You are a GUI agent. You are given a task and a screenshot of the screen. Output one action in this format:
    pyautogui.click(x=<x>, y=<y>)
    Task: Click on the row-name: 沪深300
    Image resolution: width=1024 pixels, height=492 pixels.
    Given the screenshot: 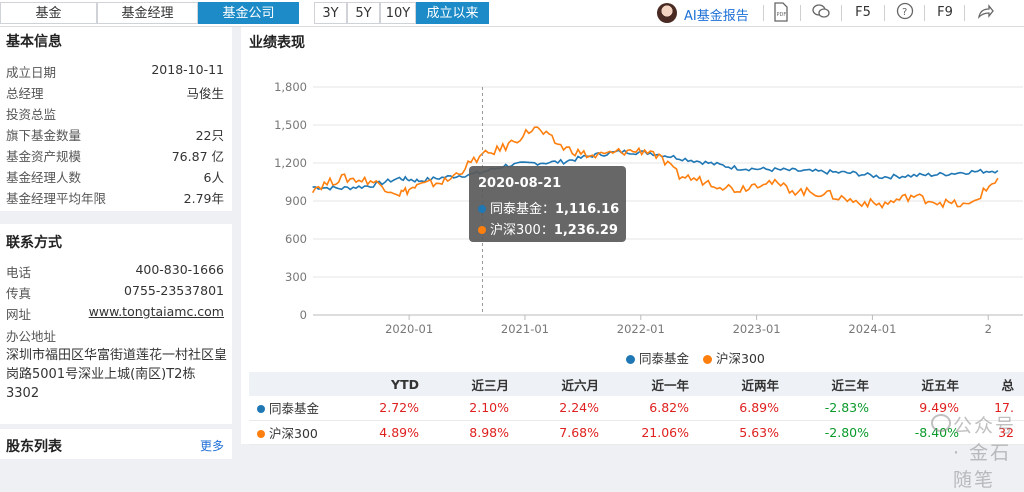 What is the action you would take?
    pyautogui.click(x=304, y=432)
    